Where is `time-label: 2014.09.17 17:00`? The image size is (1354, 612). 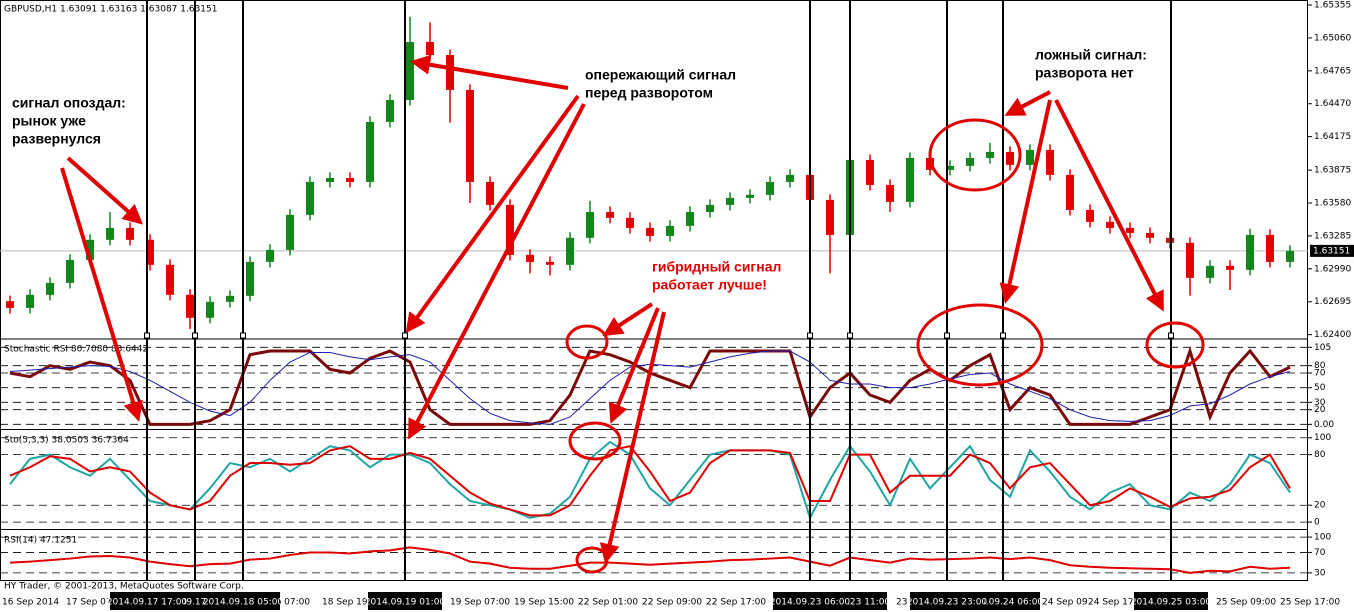 time-label: 2014.09.17 17:00 is located at coordinates (147, 603).